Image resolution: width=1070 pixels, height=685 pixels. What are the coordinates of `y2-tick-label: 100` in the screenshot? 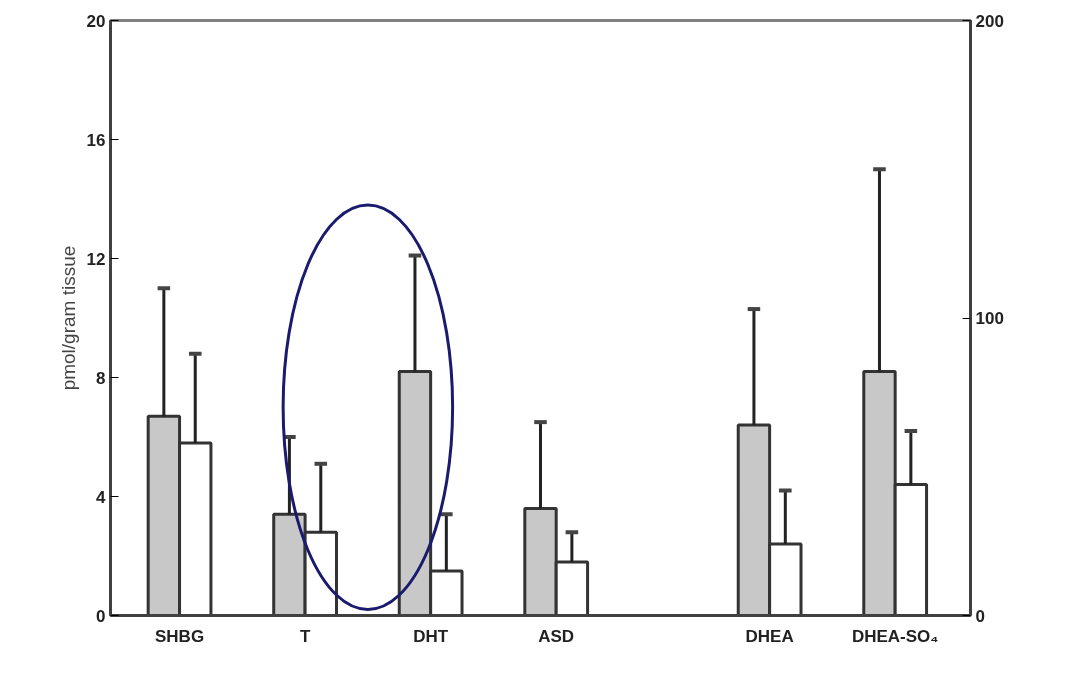 It's located at (989, 318).